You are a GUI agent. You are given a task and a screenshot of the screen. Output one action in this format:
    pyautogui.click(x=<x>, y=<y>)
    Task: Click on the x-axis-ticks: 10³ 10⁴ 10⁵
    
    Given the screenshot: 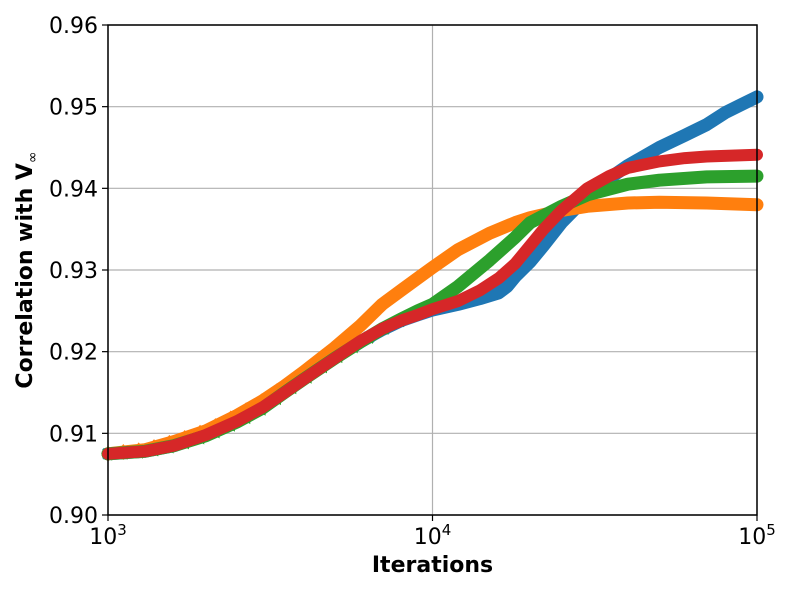 What is the action you would take?
    pyautogui.click(x=432, y=532)
    